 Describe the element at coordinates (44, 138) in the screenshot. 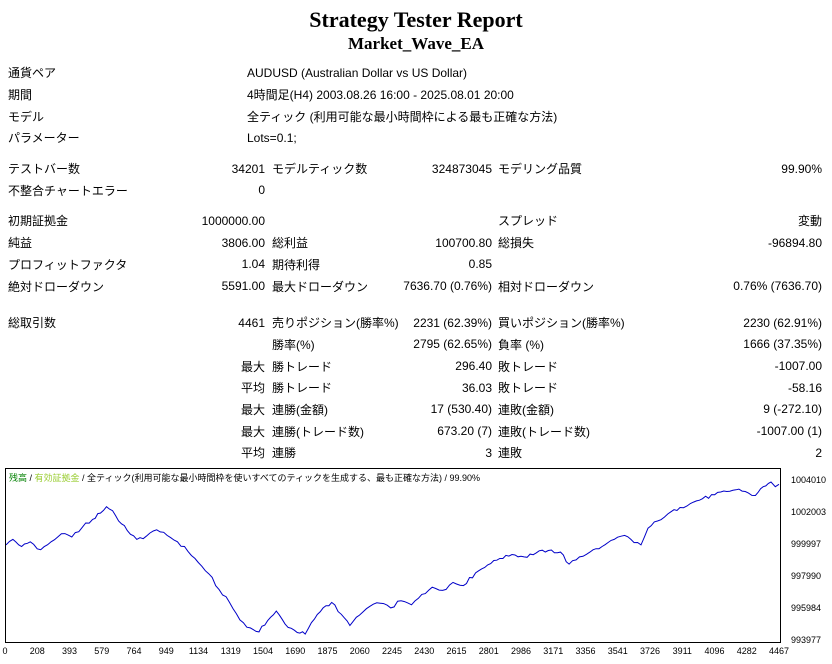

I see `info-label: パラメーター` at that location.